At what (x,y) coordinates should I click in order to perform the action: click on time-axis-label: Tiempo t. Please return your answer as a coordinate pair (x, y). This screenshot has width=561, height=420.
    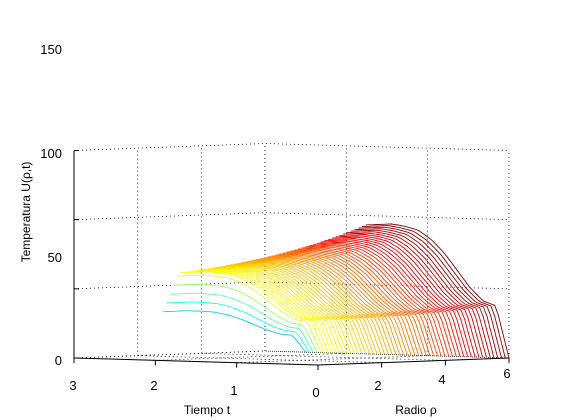
    Looking at the image, I should click on (207, 410).